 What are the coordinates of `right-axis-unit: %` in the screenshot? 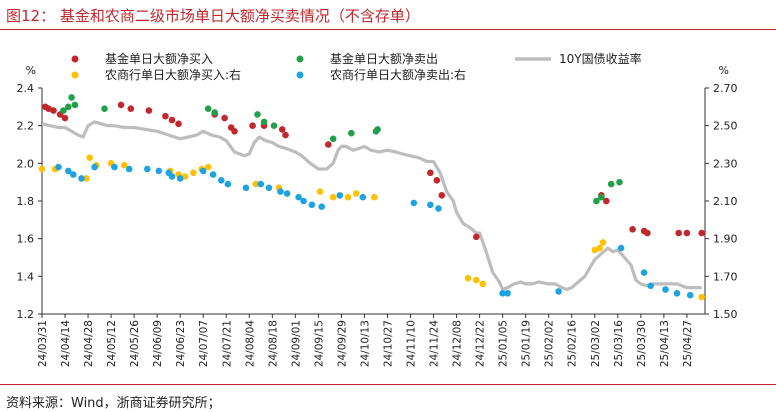 It's located at (724, 70).